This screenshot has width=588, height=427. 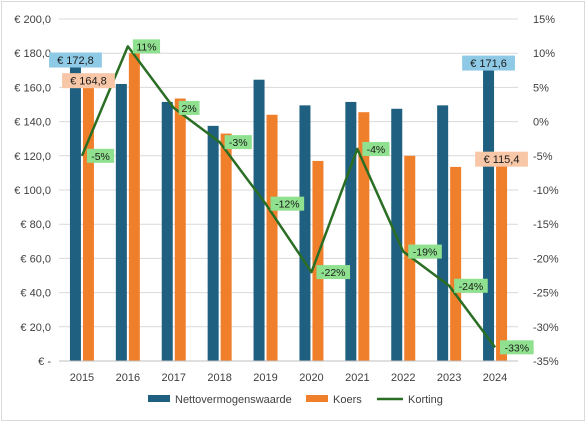 I want to click on line-label: -19%, so click(x=425, y=253).